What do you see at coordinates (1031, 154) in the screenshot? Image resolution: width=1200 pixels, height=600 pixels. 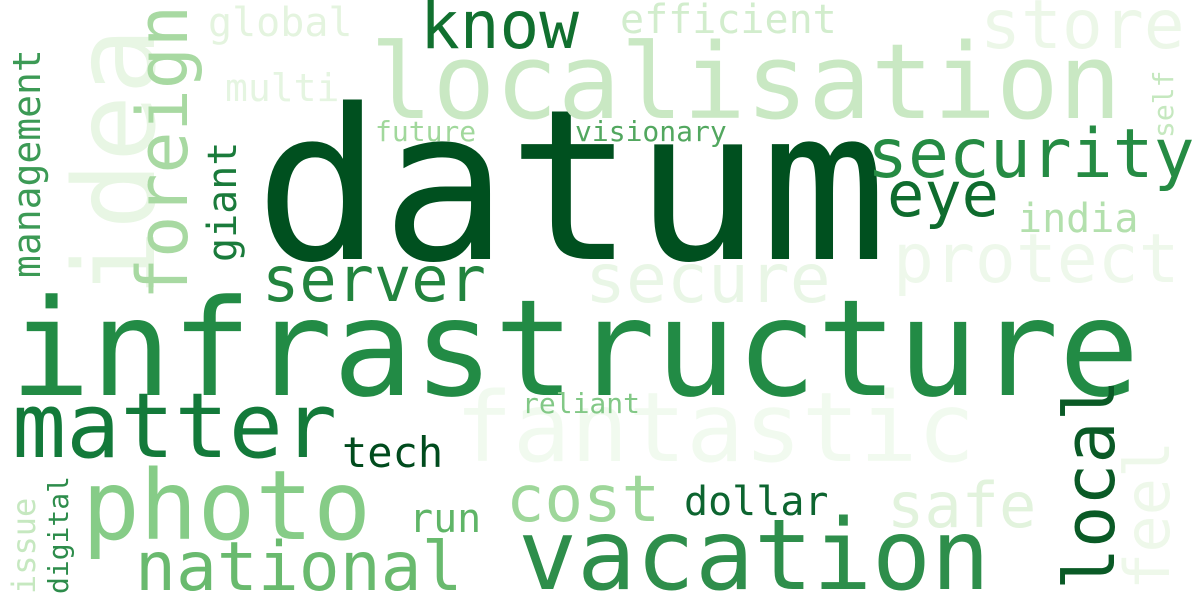 I see `word-security: security` at bounding box center [1031, 154].